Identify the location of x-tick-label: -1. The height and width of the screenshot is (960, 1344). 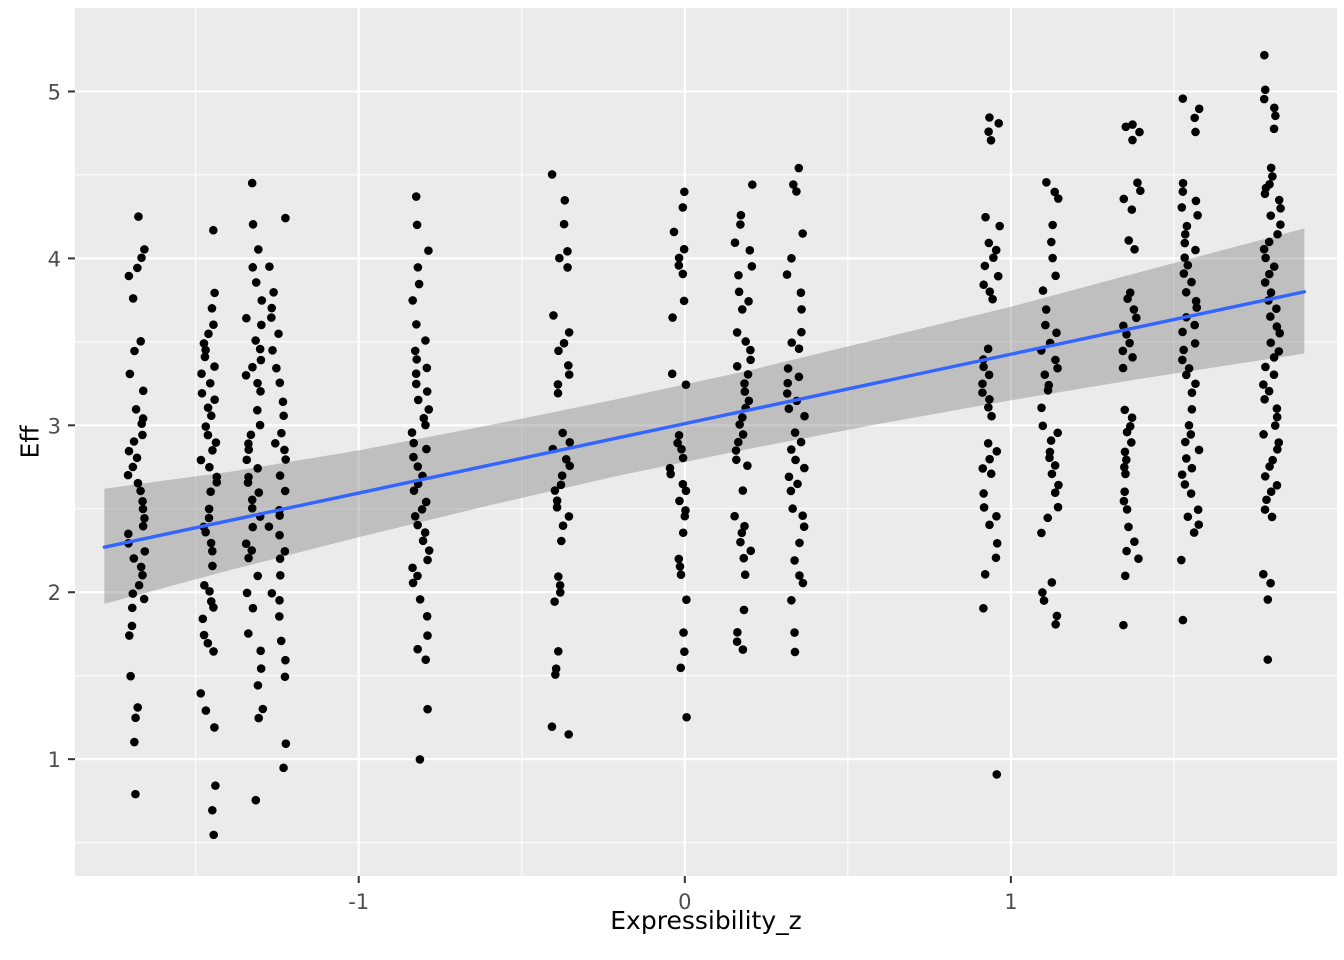
(358, 902).